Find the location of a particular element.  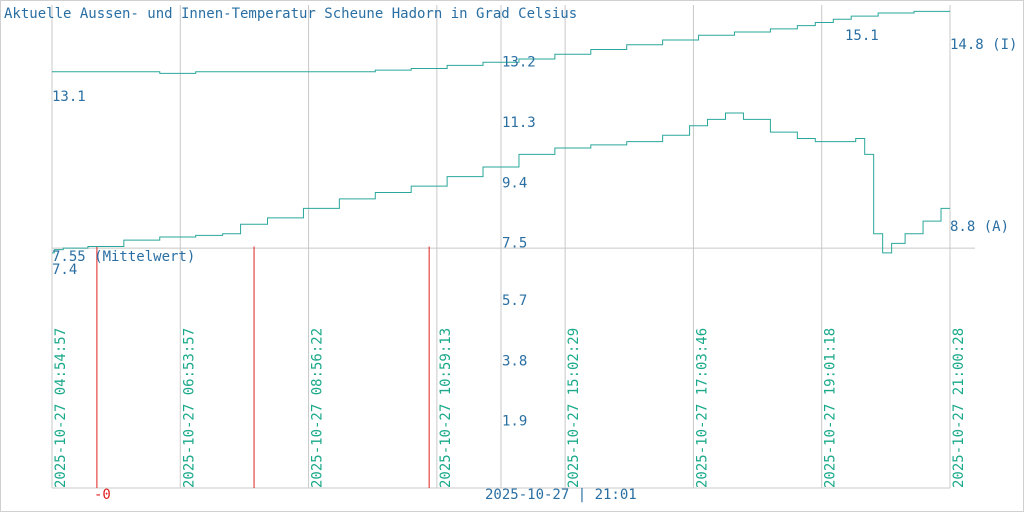

outdoor-start-label: 7.4 is located at coordinates (64, 270).